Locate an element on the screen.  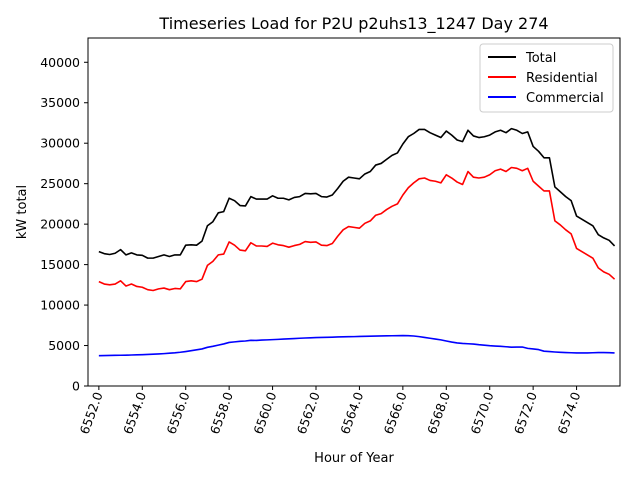
x-tick-label: 6554.0 is located at coordinates (134, 413).